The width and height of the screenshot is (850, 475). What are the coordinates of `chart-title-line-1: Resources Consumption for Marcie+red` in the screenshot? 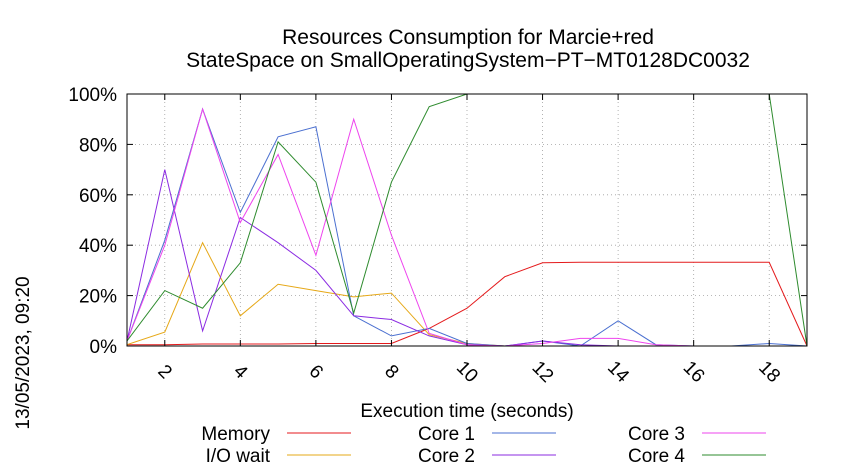 It's located at (468, 37).